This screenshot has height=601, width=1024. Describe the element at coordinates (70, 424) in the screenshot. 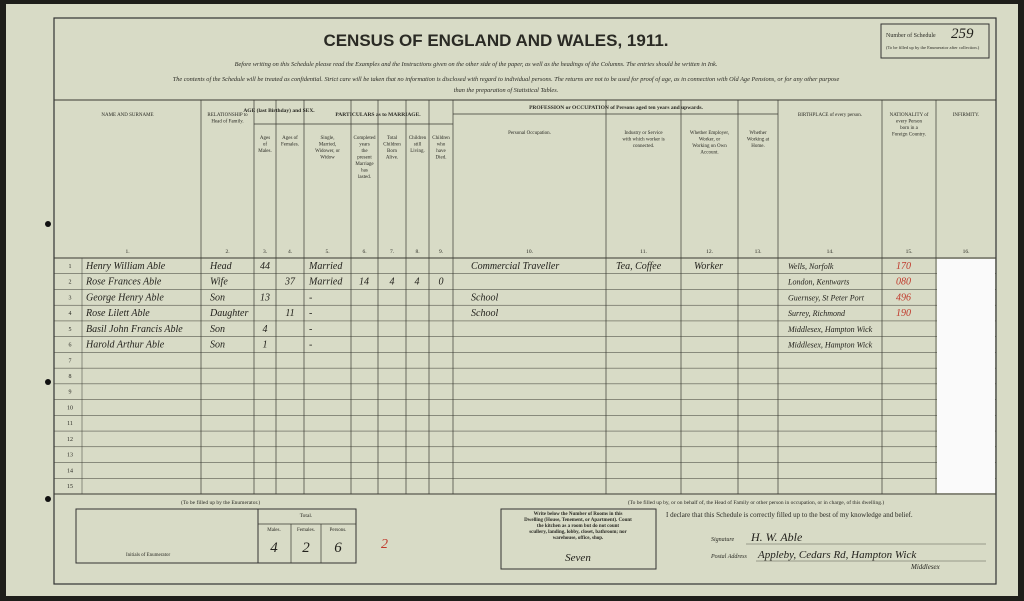

I see `row-number: 11` at that location.